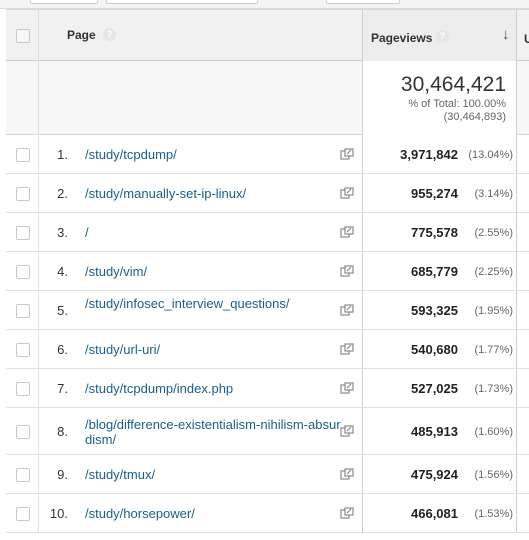  I want to click on pageviews-cell: 527,025 (1.73%), so click(439, 388).